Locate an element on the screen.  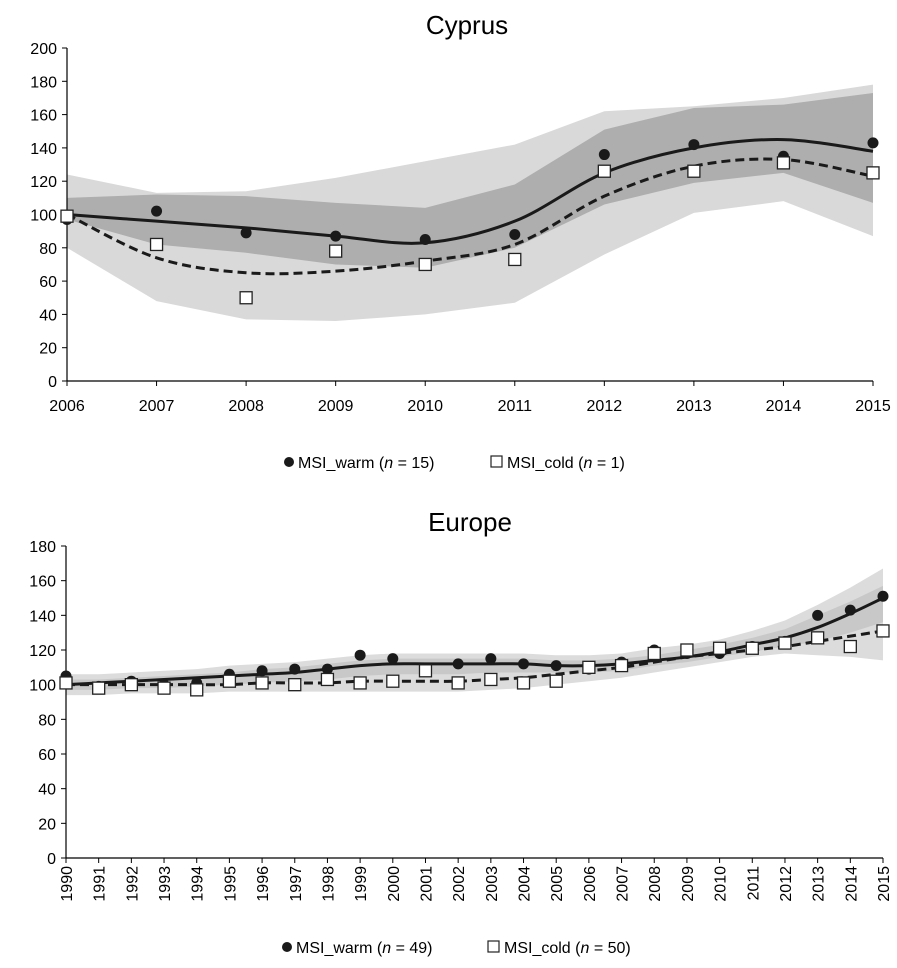
europe-x-tick-label-1996: 1996 is located at coordinates (263, 884).